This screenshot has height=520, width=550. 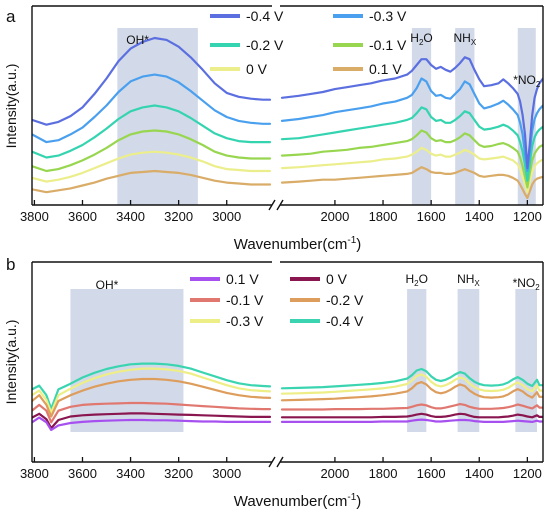 What do you see at coordinates (11, 16) in the screenshot?
I see `panel-letter: a` at bounding box center [11, 16].